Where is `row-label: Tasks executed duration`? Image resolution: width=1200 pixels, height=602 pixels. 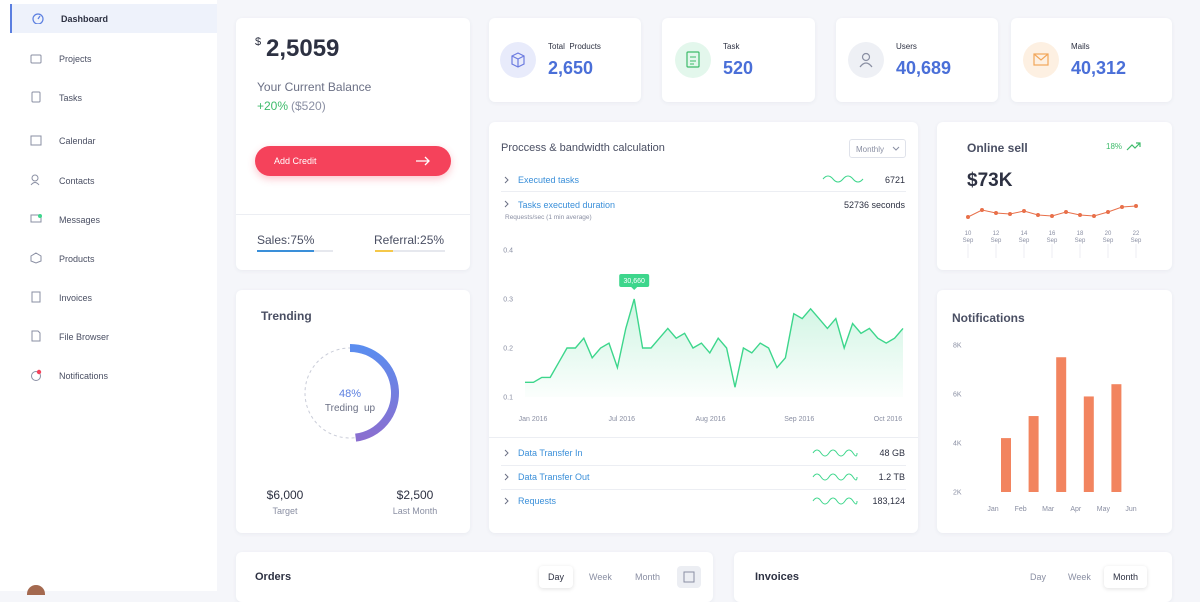
row-label: Tasks executed duration is located at coordinates (567, 205).